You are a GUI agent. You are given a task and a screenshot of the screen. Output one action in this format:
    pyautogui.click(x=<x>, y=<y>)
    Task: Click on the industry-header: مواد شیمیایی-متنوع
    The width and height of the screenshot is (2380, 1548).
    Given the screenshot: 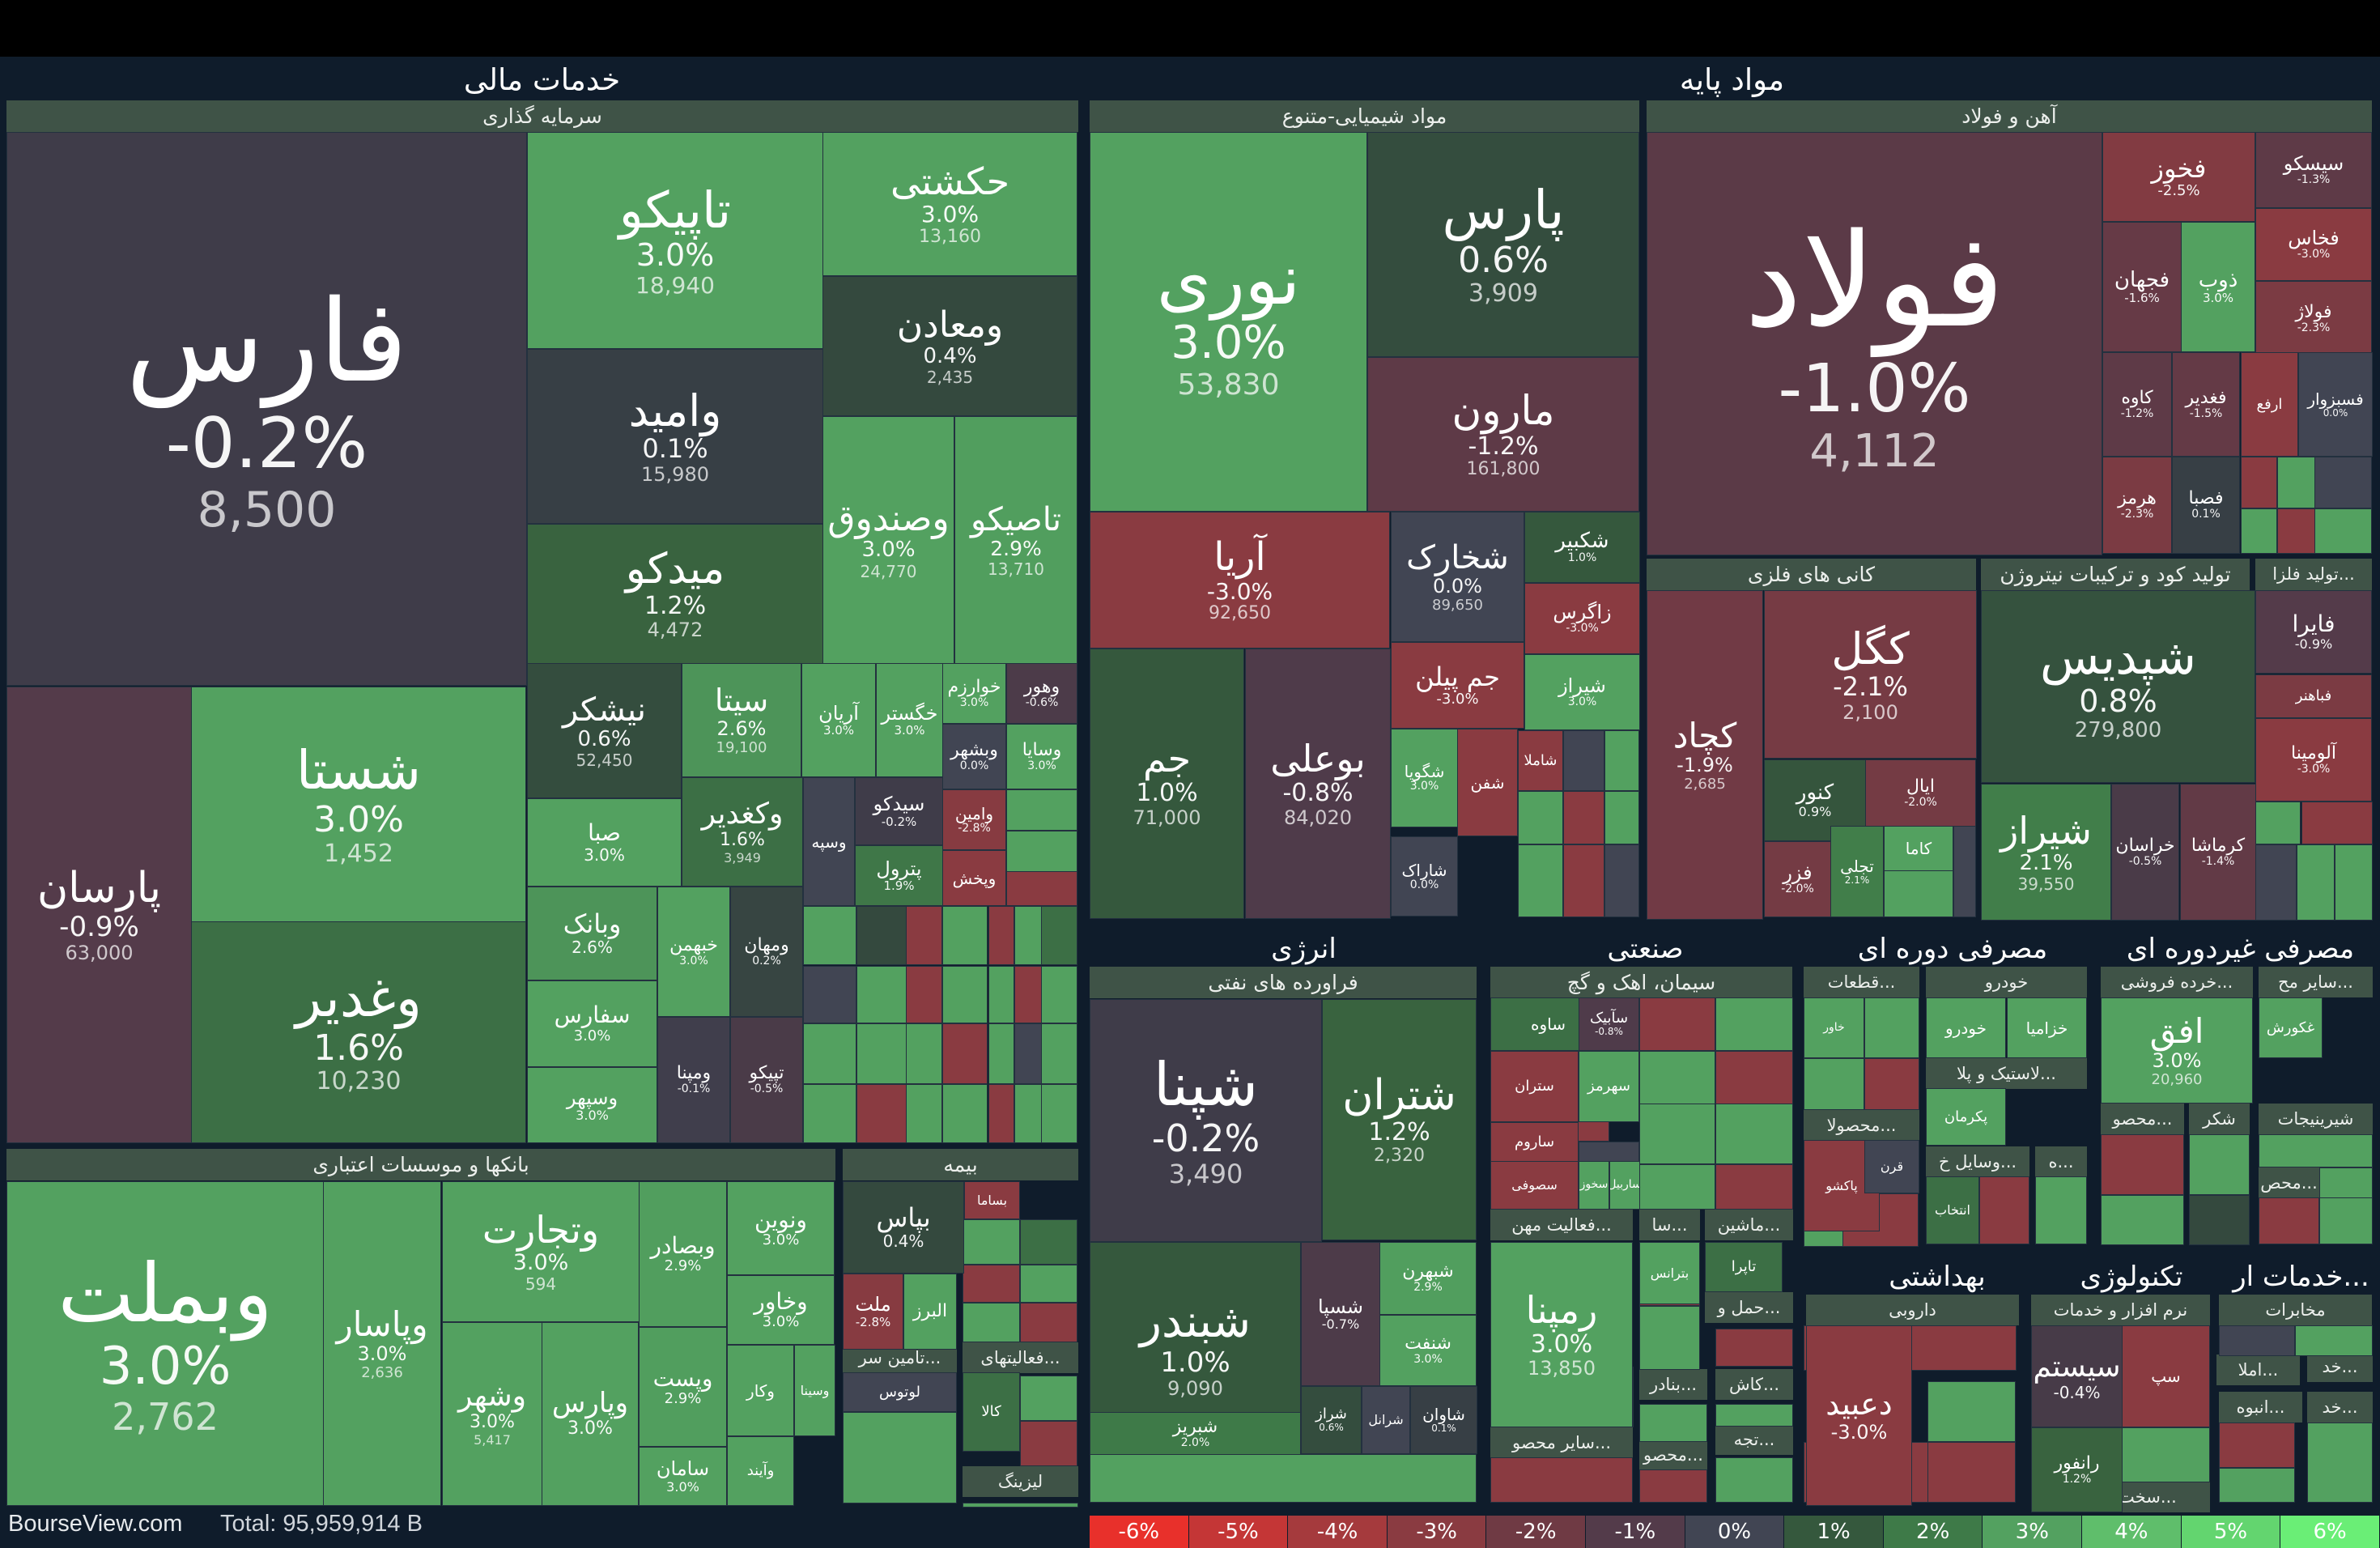 What is the action you would take?
    pyautogui.click(x=1365, y=116)
    